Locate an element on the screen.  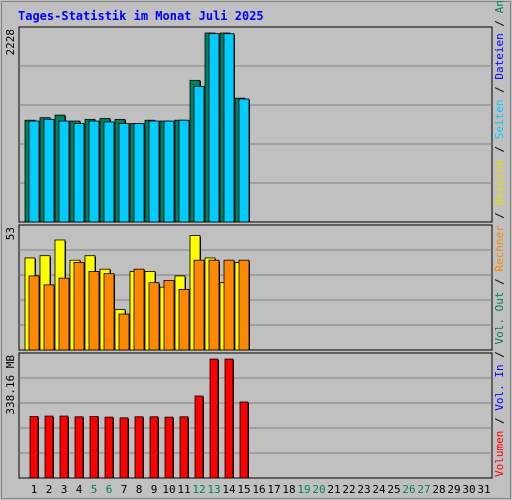
legend-item-dateien: Dateien is located at coordinates (499, 56).